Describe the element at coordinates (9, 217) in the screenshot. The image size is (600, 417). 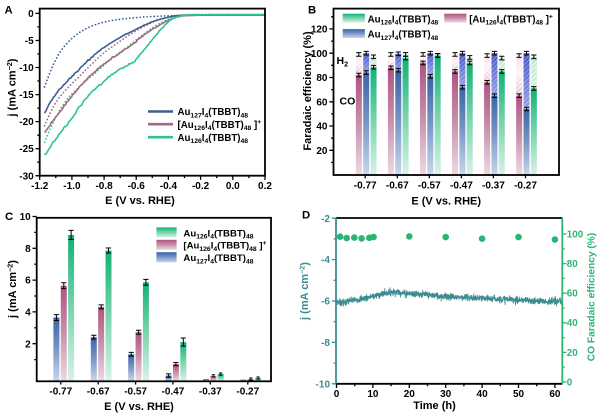
I see `svg-text: C` at that location.